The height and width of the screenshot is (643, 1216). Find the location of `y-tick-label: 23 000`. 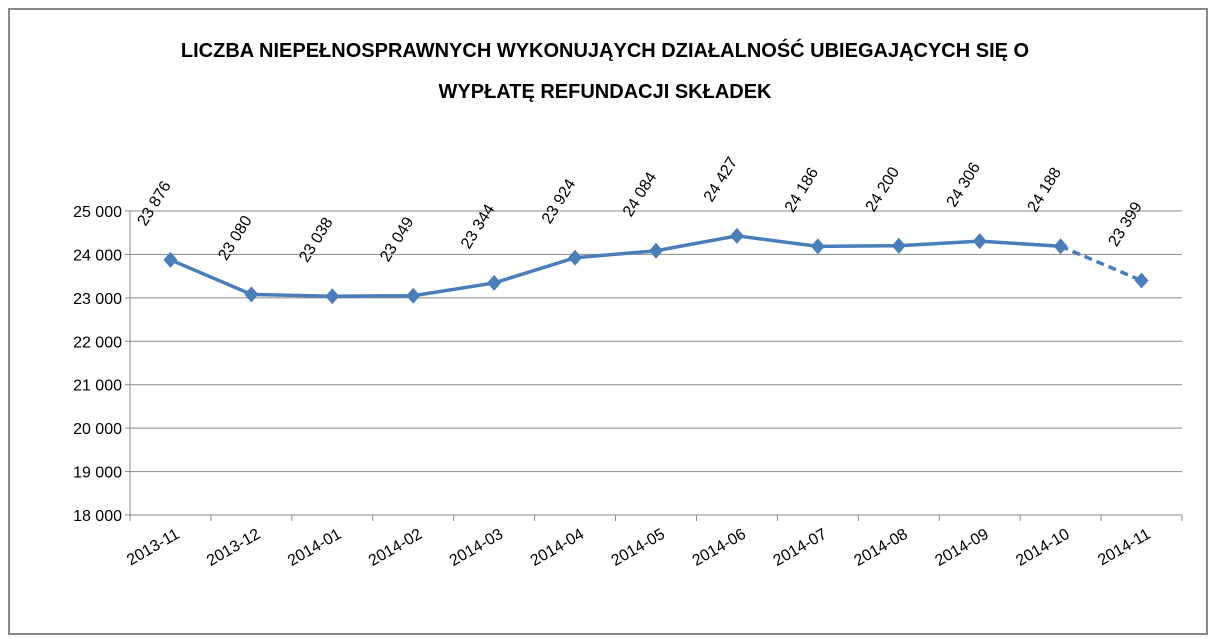

y-tick-label: 23 000 is located at coordinates (97, 299).